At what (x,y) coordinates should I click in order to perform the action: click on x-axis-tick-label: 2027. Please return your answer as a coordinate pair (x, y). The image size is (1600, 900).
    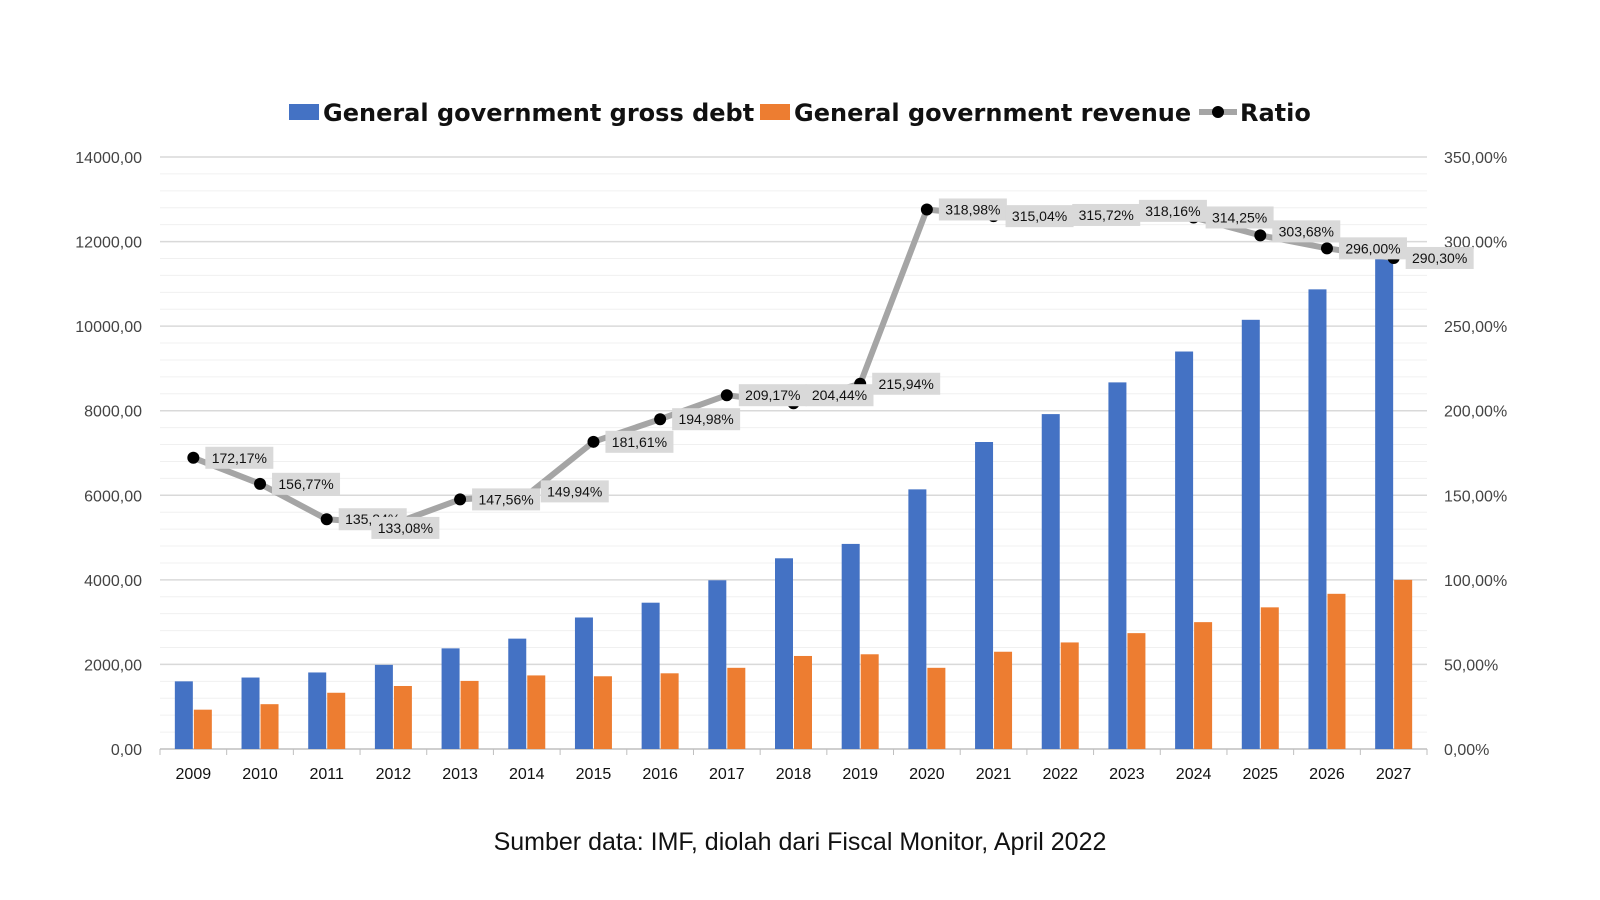
    Looking at the image, I should click on (1394, 774).